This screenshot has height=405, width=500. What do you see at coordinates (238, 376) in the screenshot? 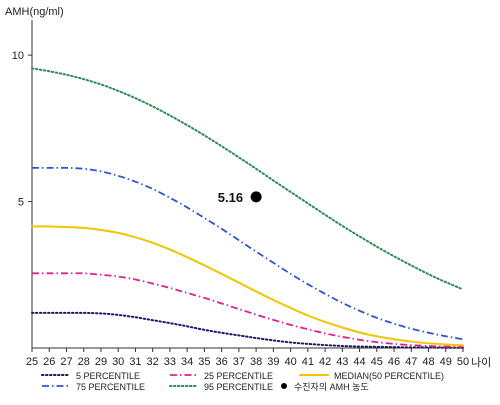
I see `legend-label-p25: 25 PERCENTILE` at bounding box center [238, 376].